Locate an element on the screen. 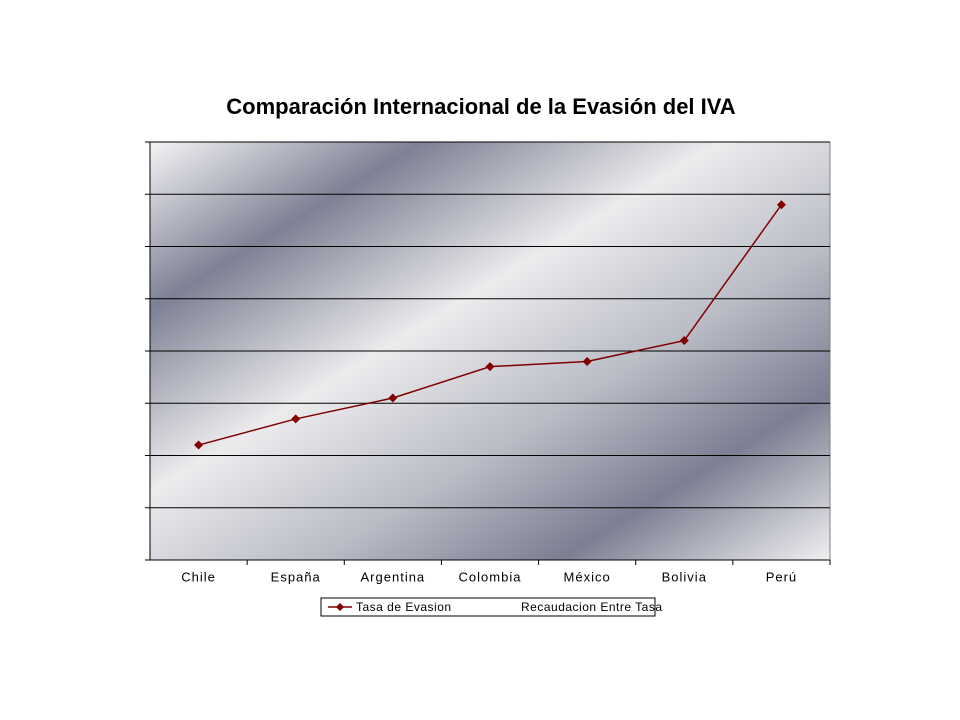 The height and width of the screenshot is (720, 960). x-tick-label: España is located at coordinates (296, 576).